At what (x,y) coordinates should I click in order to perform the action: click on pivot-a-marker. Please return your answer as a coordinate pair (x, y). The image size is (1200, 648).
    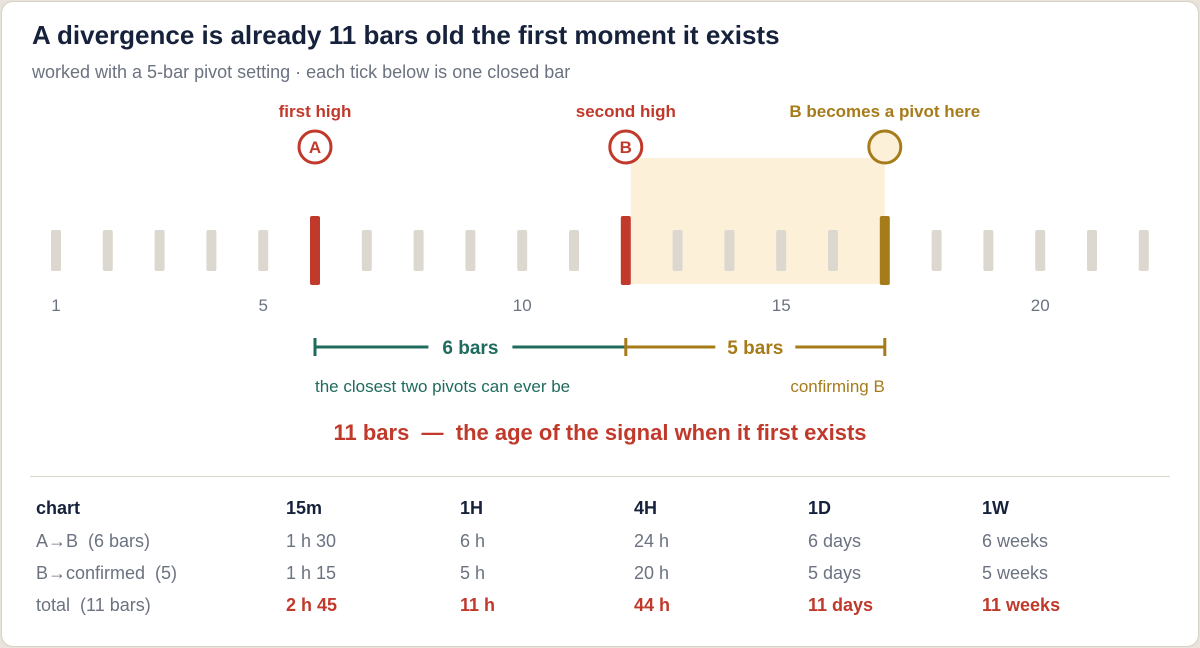
    Looking at the image, I should click on (315, 147).